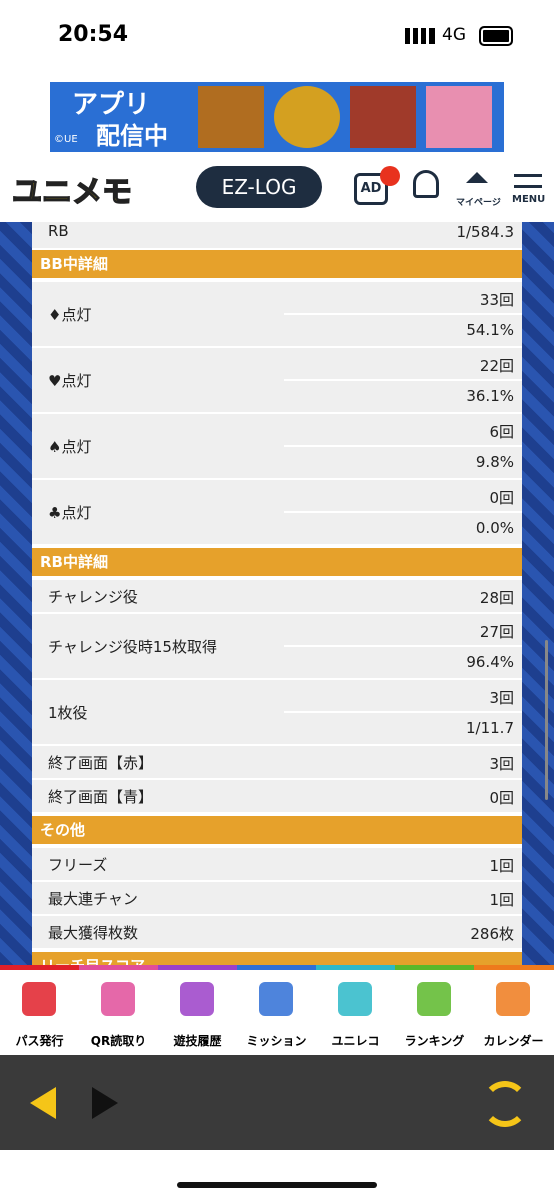  What do you see at coordinates (39, 1012) in the screenshot?
I see `tab-item: パス発行` at bounding box center [39, 1012].